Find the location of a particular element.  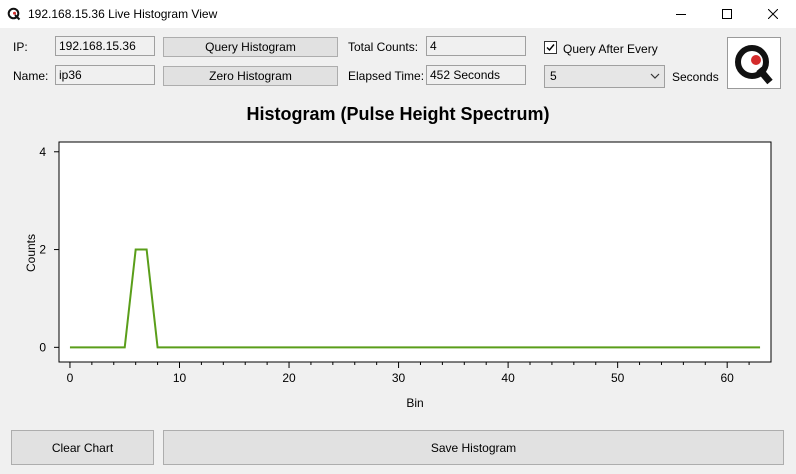

name-field: ip36 is located at coordinates (105, 75).